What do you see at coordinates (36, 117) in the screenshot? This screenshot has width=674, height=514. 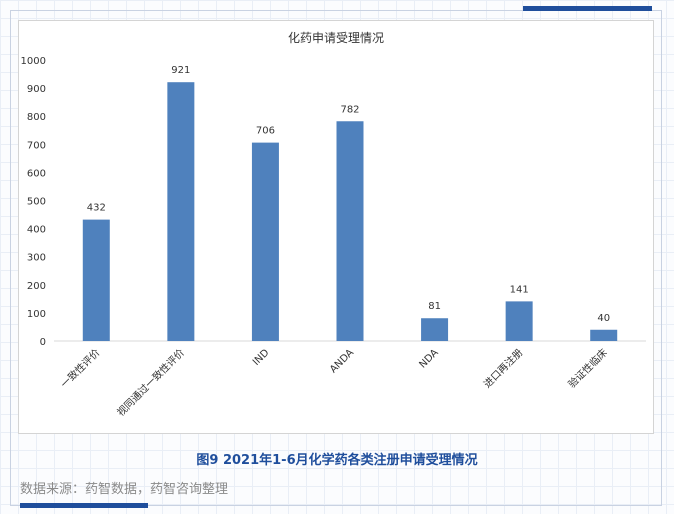 I see `y-tick-label: 800` at bounding box center [36, 117].